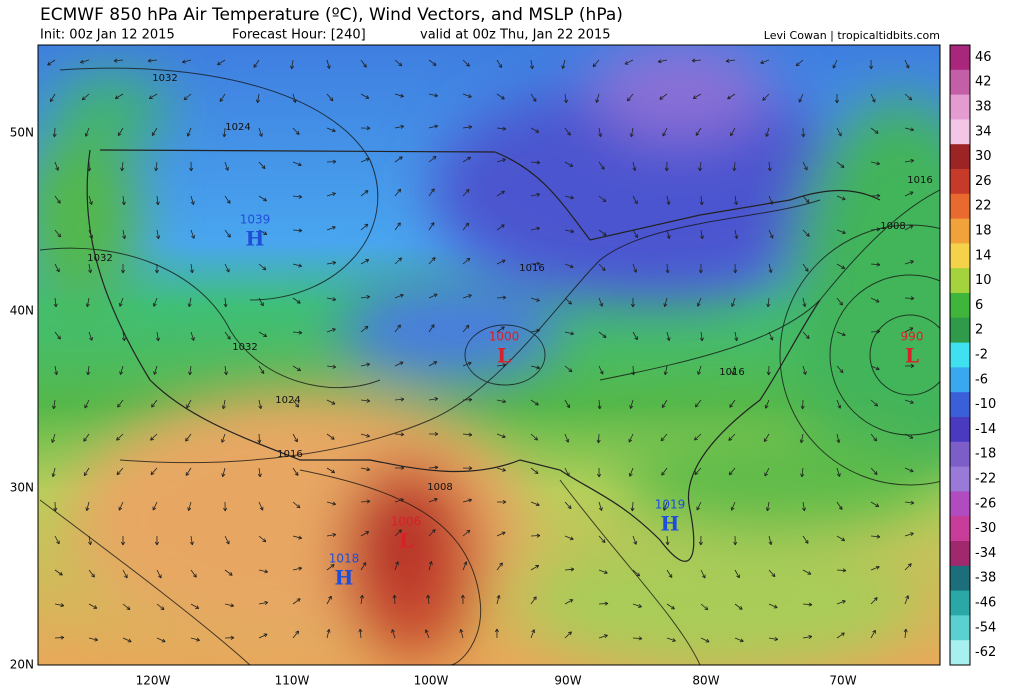 This screenshot has height=692, width=1024. I want to click on colorbar-swatch, so click(960, 479).